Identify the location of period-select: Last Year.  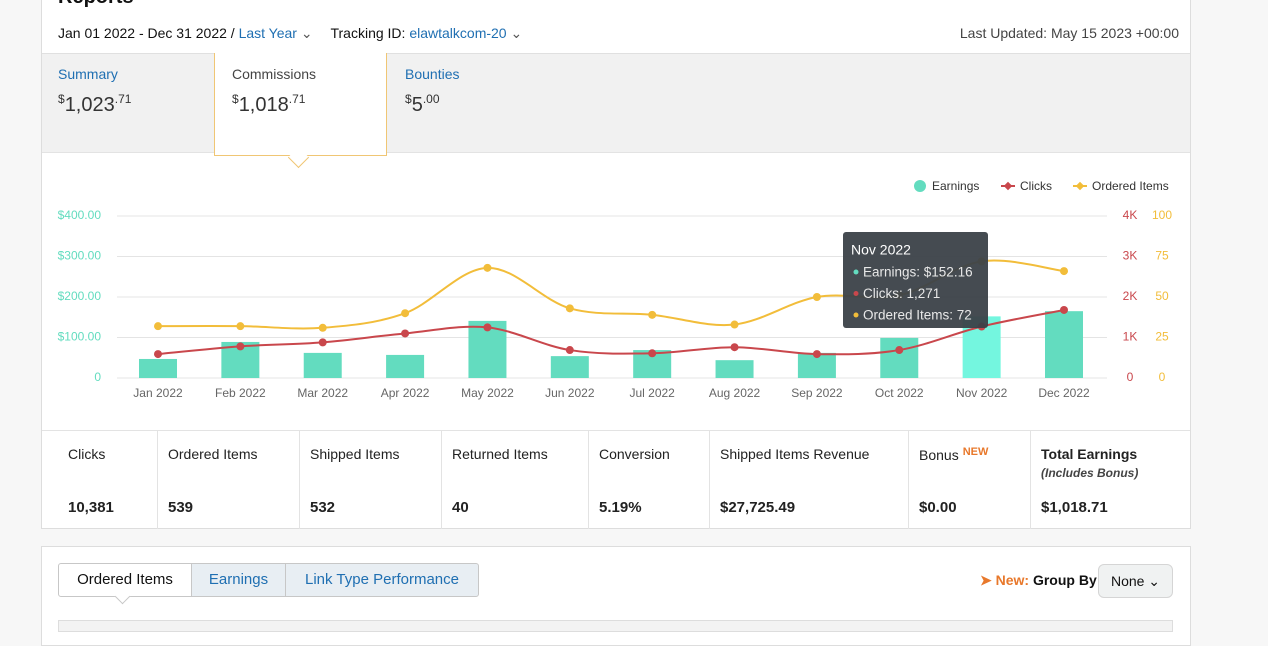
(267, 33).